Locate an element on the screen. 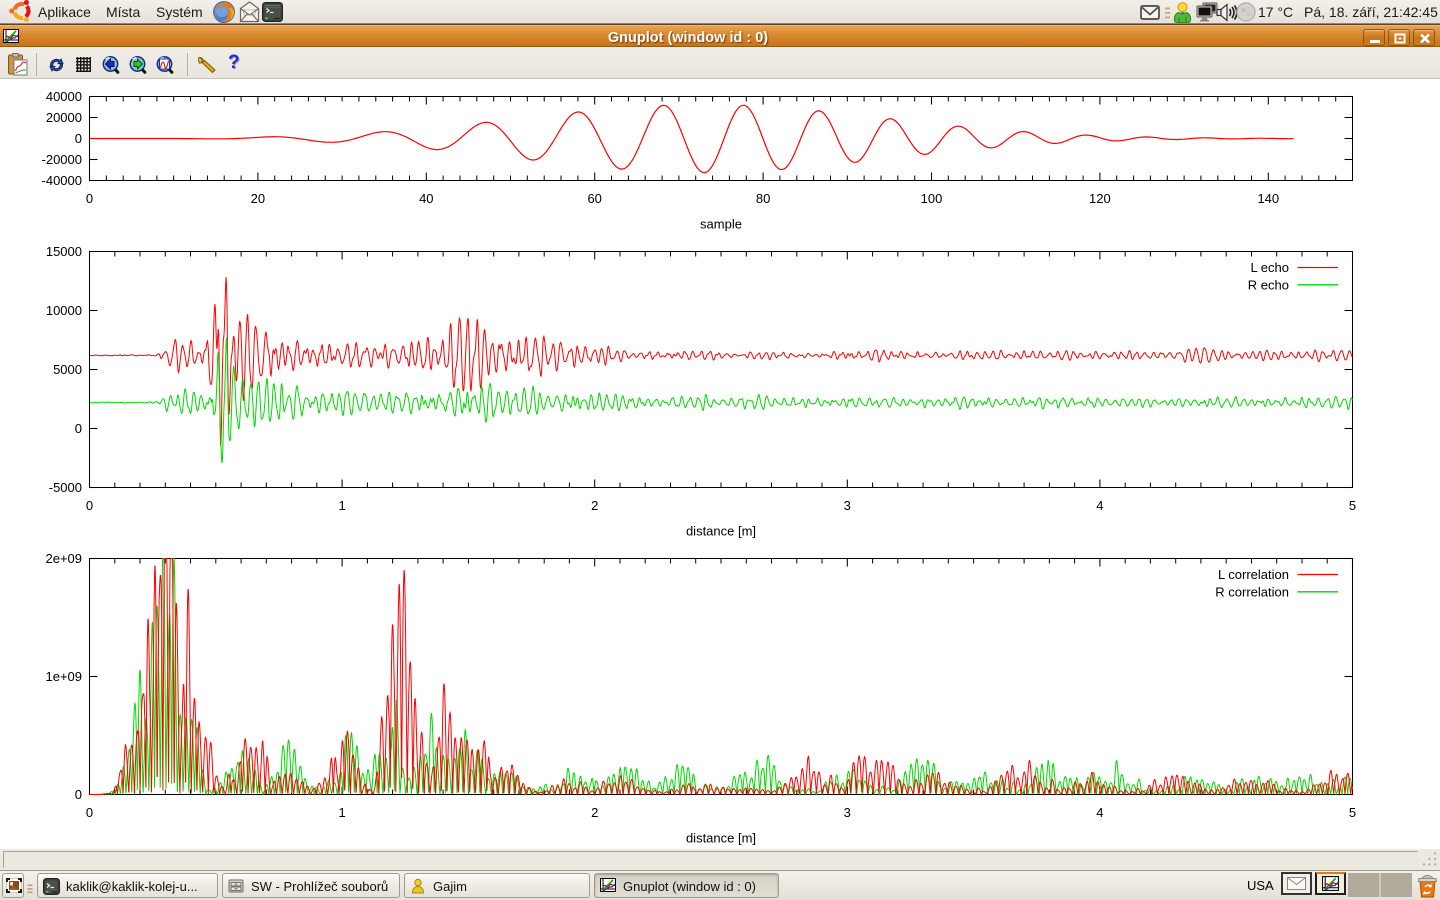  svg-text: sample is located at coordinates (721, 224).